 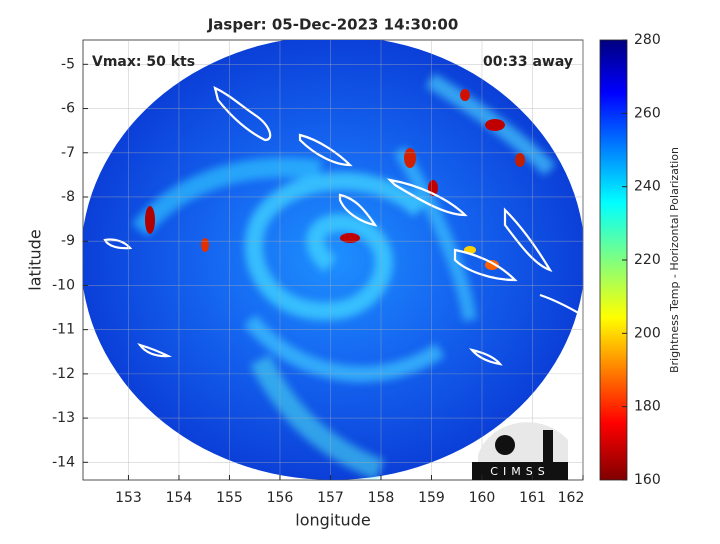 What do you see at coordinates (63, 285) in the screenshot?
I see `y-tick-label: -10` at bounding box center [63, 285].